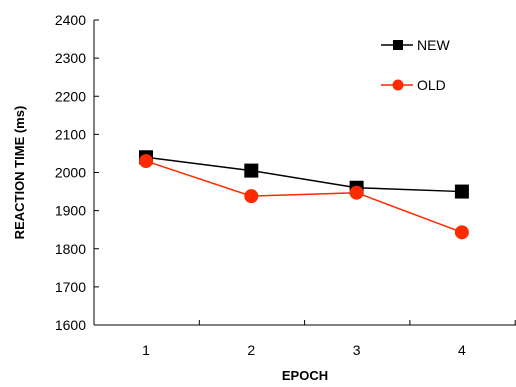  Describe the element at coordinates (70, 249) in the screenshot. I see `y-tick-label: 1800` at that location.